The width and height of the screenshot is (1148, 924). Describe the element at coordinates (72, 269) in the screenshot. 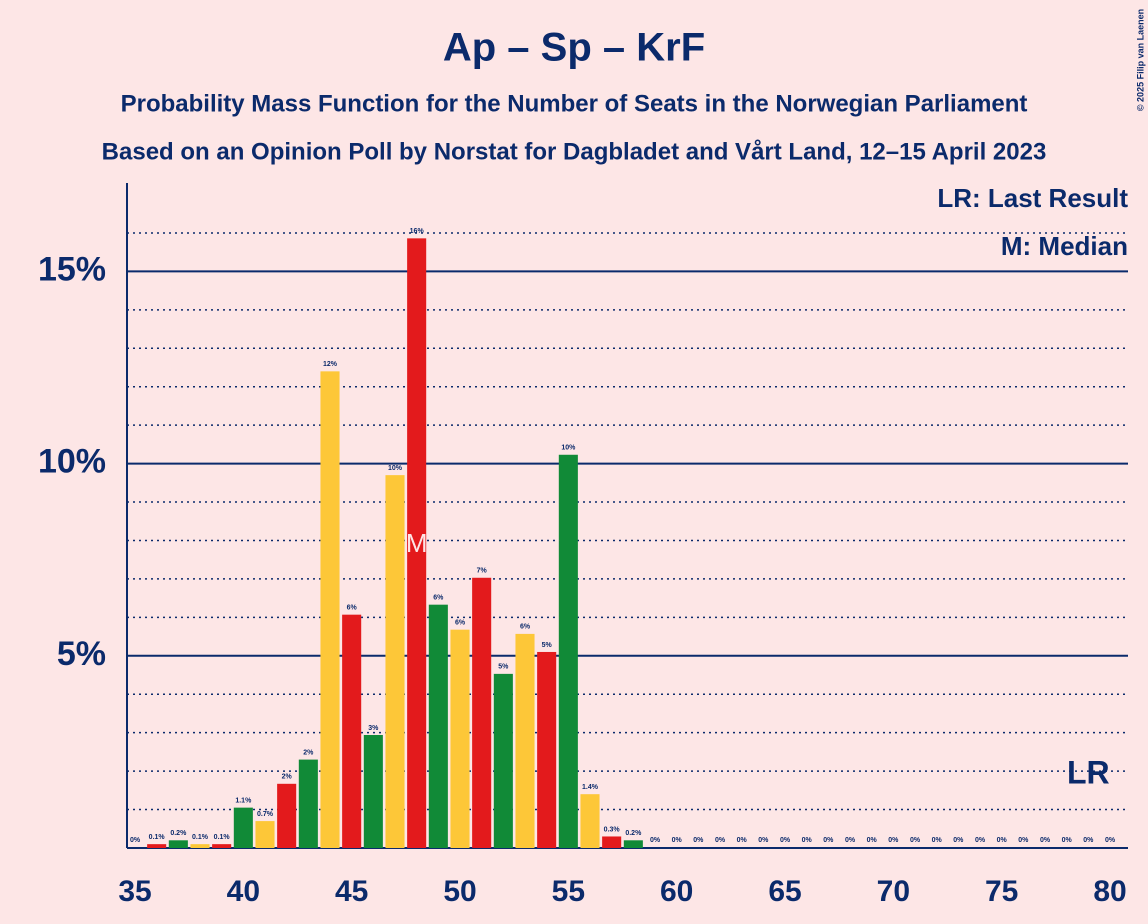

I see `y-tick-label: 15%` at that location.